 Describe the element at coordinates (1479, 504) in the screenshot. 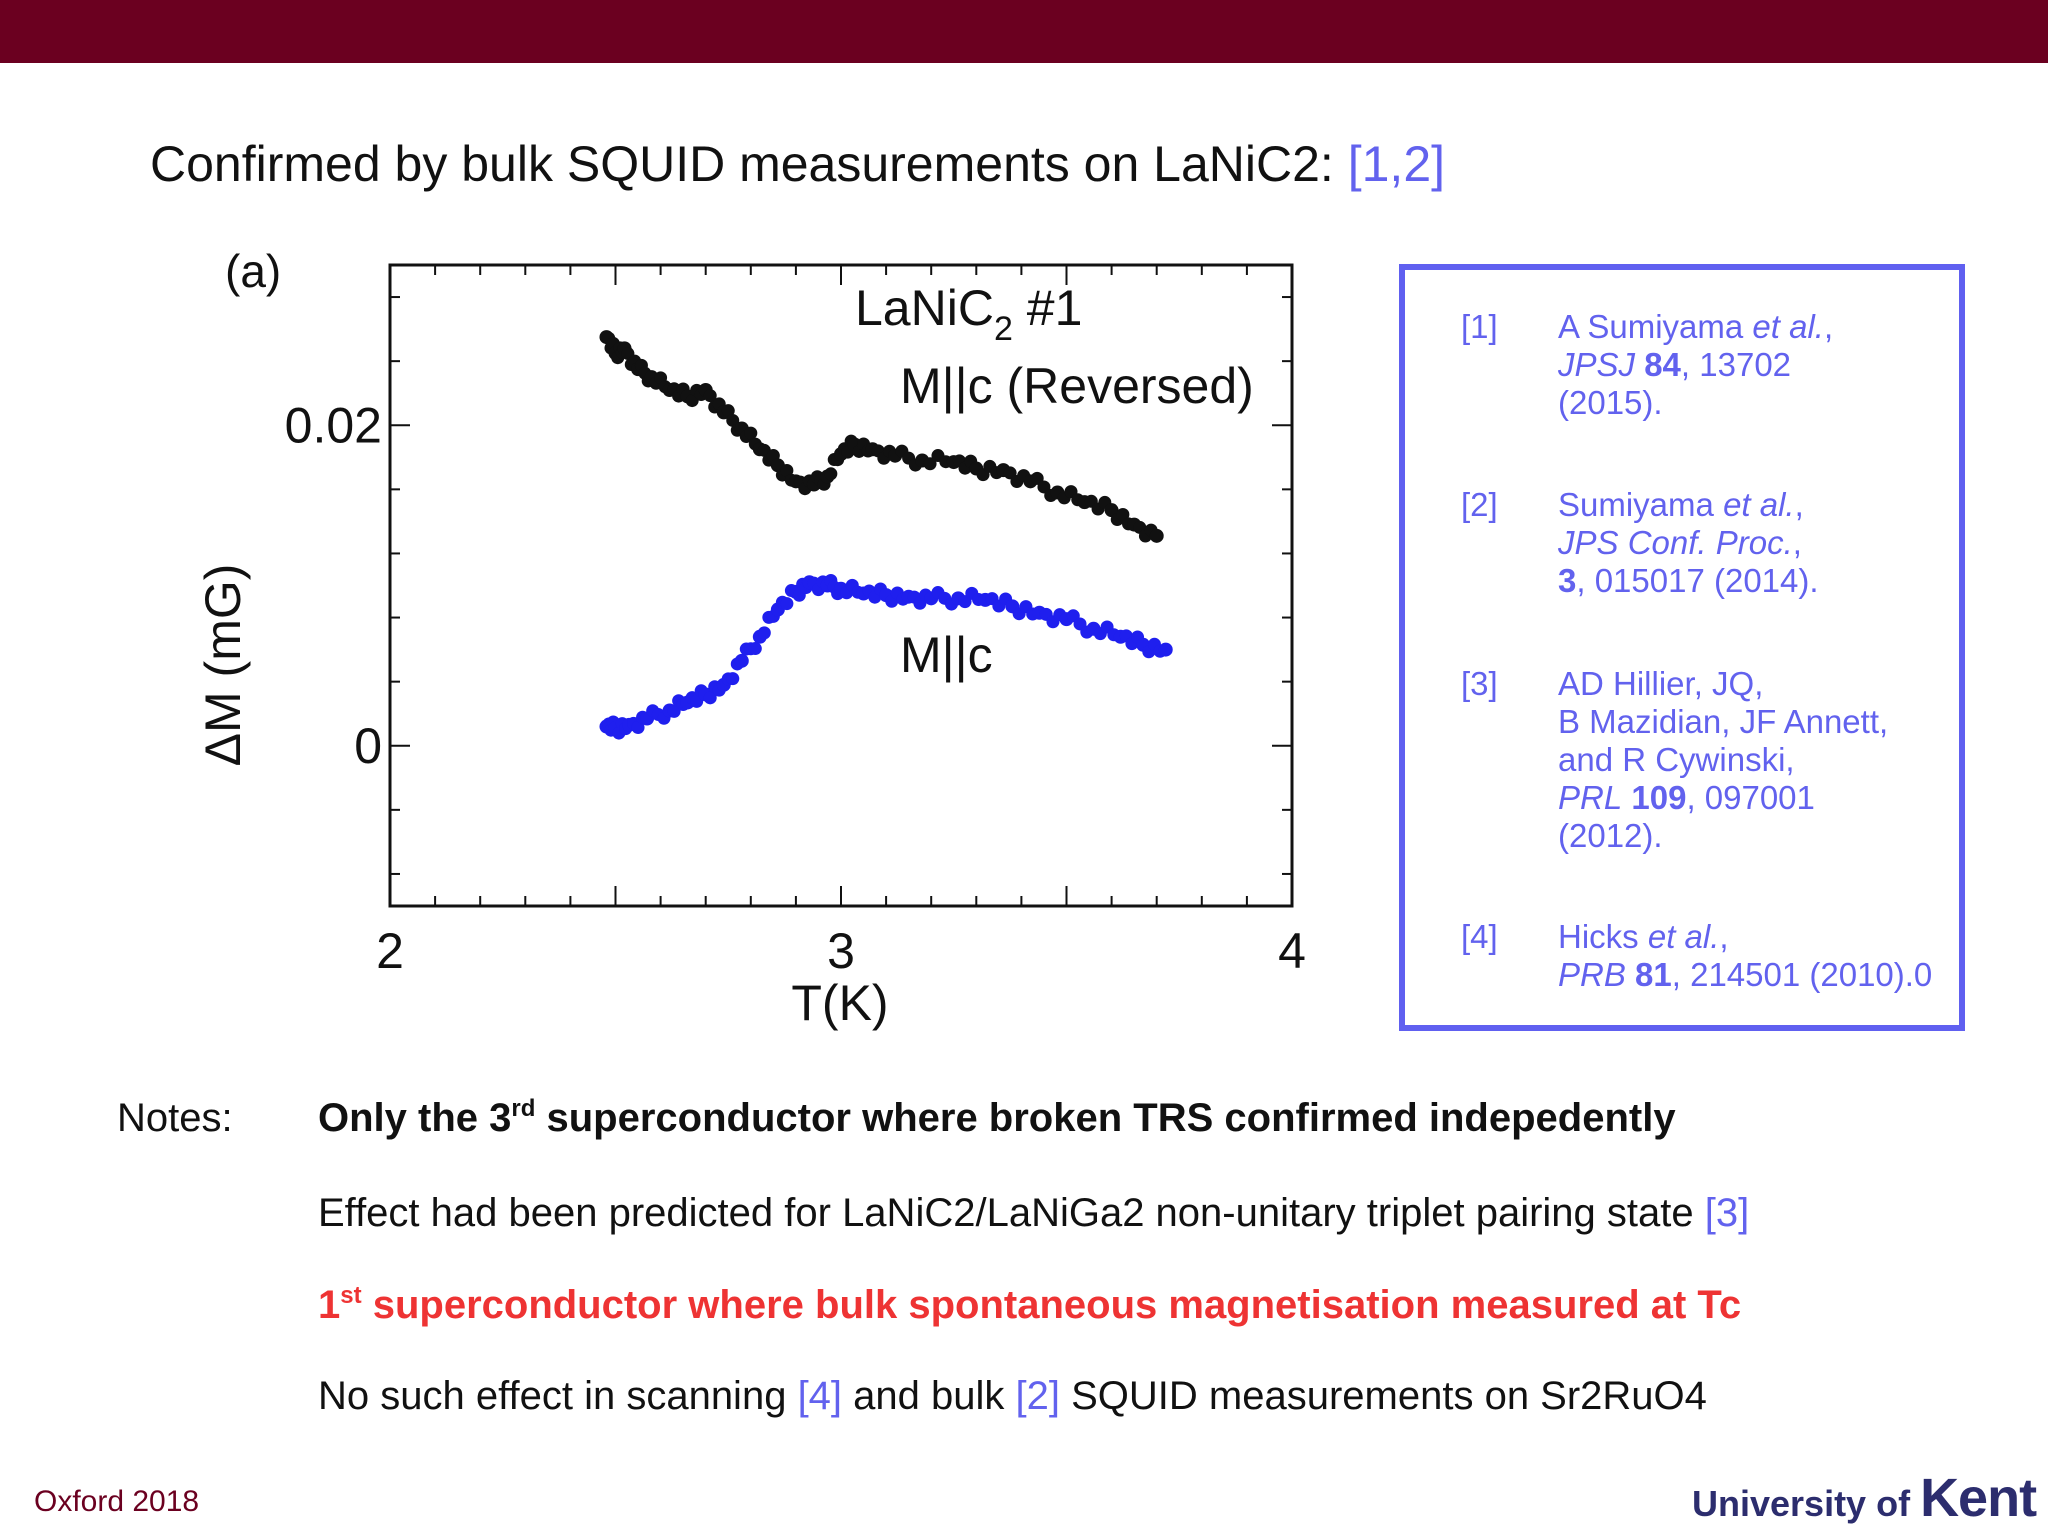

I see `reference-number: [2]` at that location.